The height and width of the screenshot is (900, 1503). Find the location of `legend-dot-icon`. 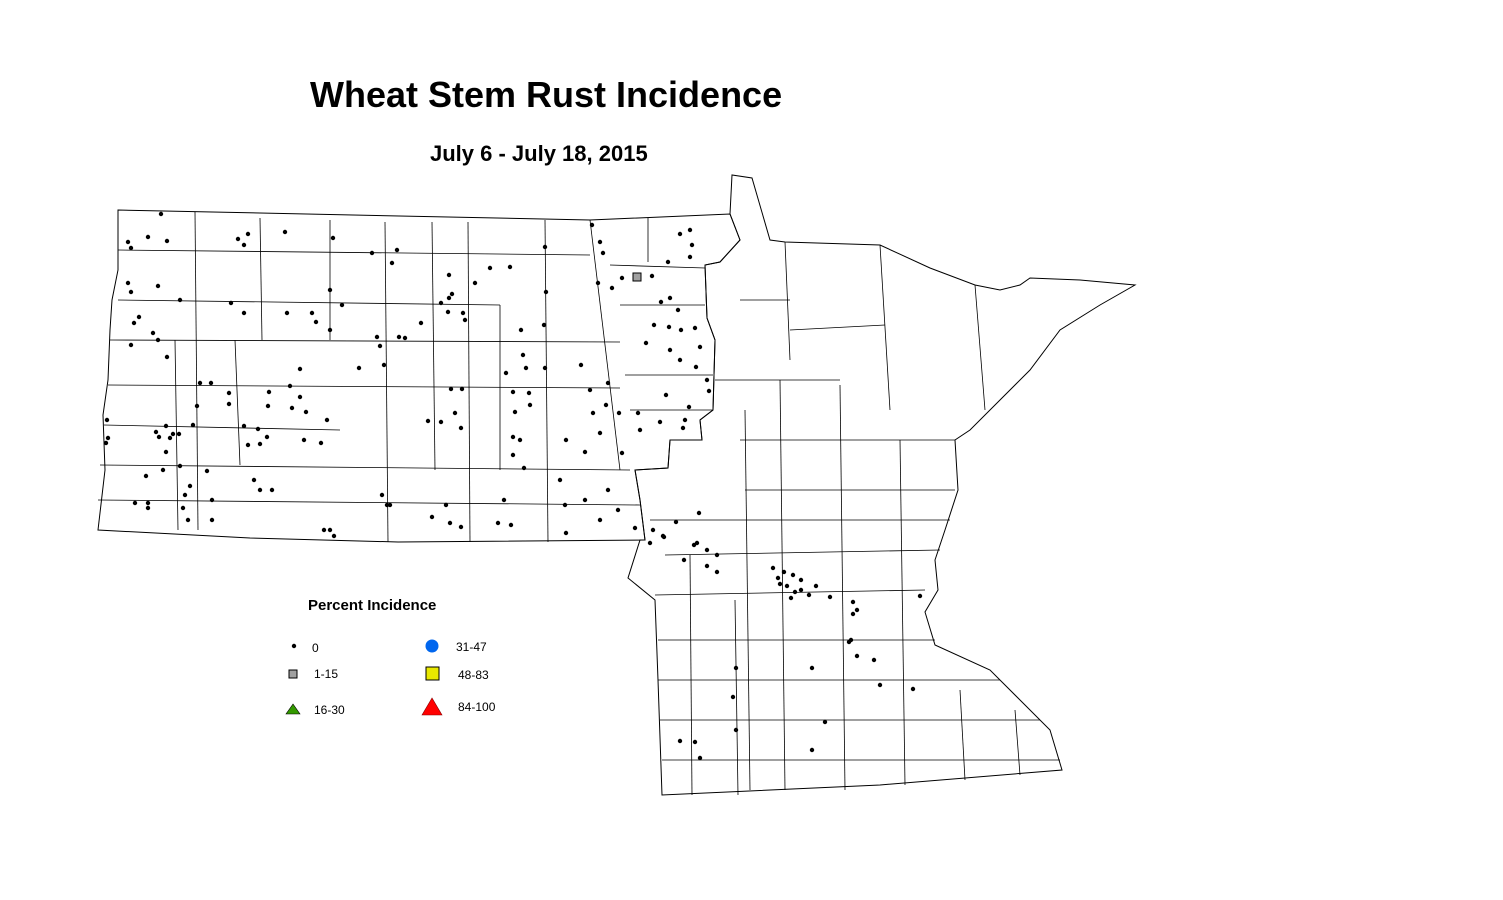

legend-dot-icon is located at coordinates (294, 646).